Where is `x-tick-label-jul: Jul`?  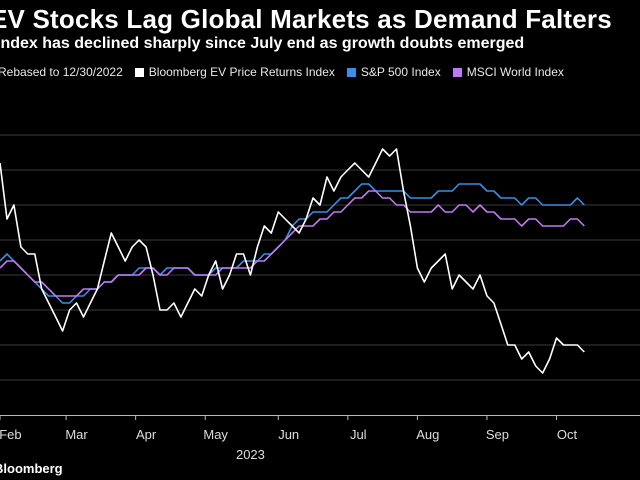 x-tick-label-jul: Jul is located at coordinates (358, 434).